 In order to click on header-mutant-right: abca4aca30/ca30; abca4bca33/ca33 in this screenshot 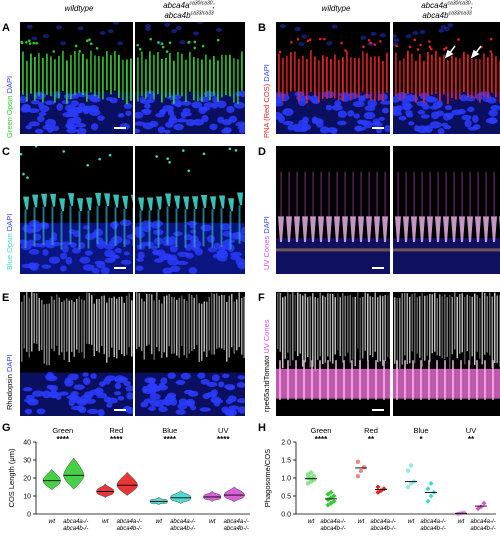, I will do `click(446, 10)`.